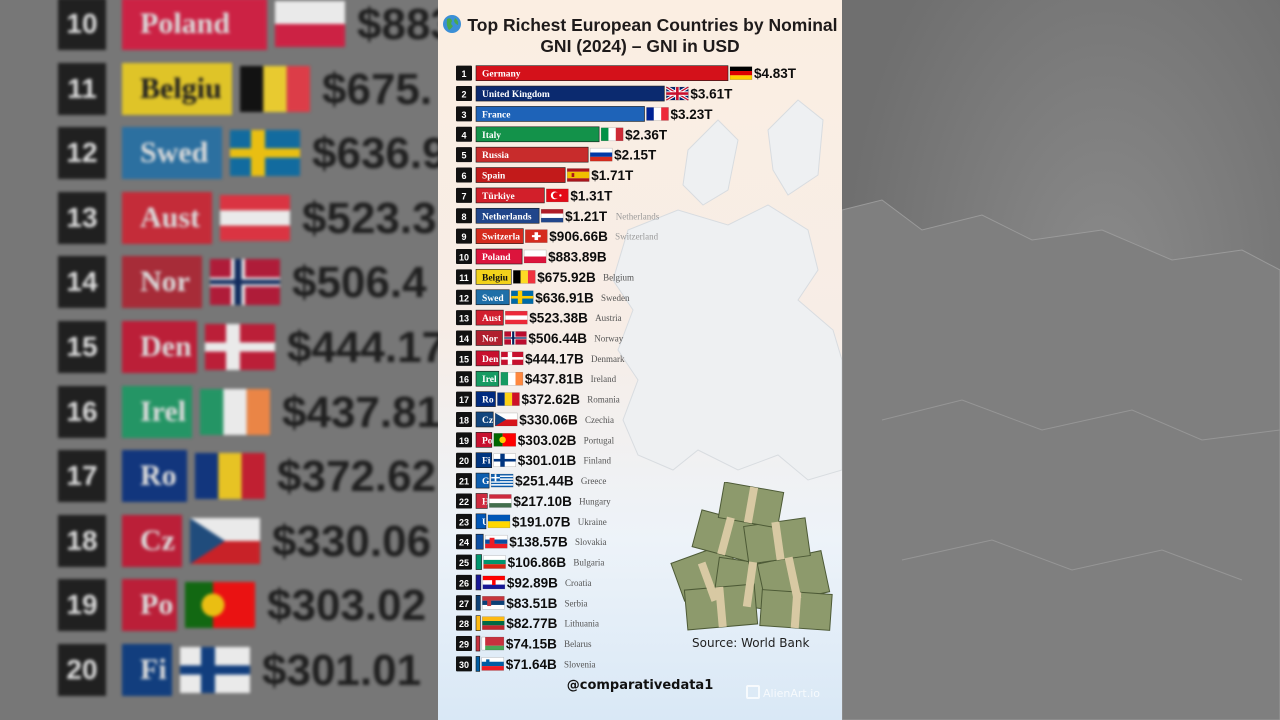 The height and width of the screenshot is (720, 1280). Describe the element at coordinates (159, 347) in the screenshot. I see `background-bar: Den` at that location.